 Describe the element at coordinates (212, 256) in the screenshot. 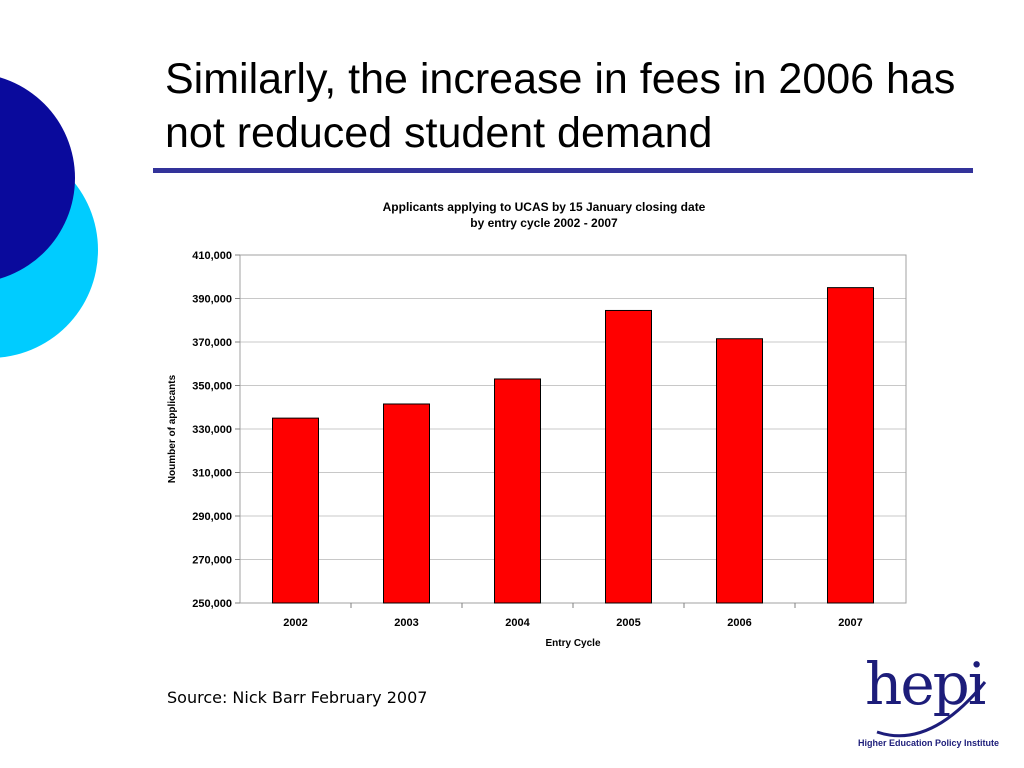

I see `y-tick-label: 410,000` at that location.